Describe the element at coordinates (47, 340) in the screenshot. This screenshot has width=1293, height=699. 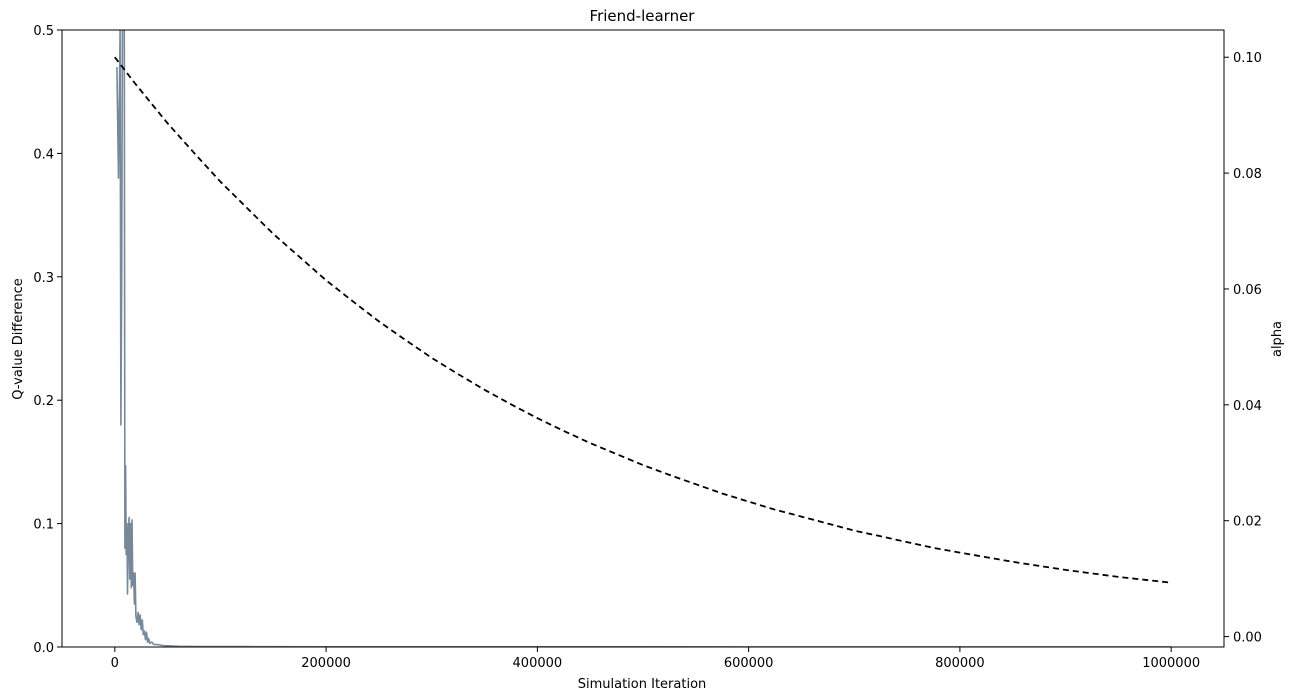
I see `y-axis-left: 0.0 0.1 0.2 0.3 0.4 0.5` at that location.